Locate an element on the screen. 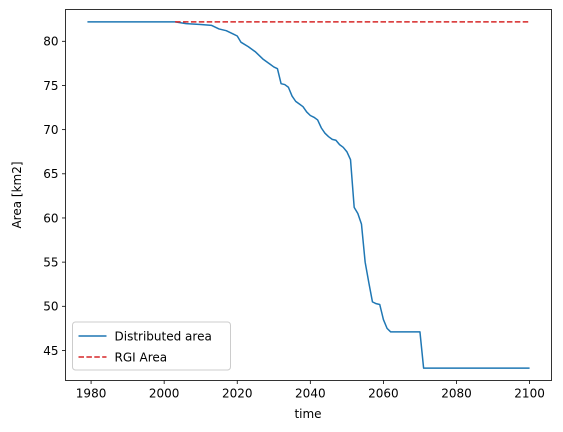 This screenshot has height=432, width=563. x-tick-label: 2040 is located at coordinates (310, 394).